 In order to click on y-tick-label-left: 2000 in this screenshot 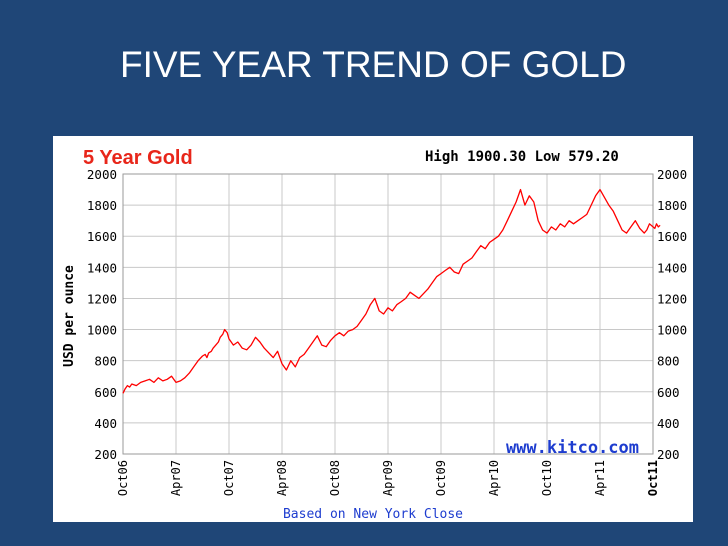, I will do `click(102, 174)`.